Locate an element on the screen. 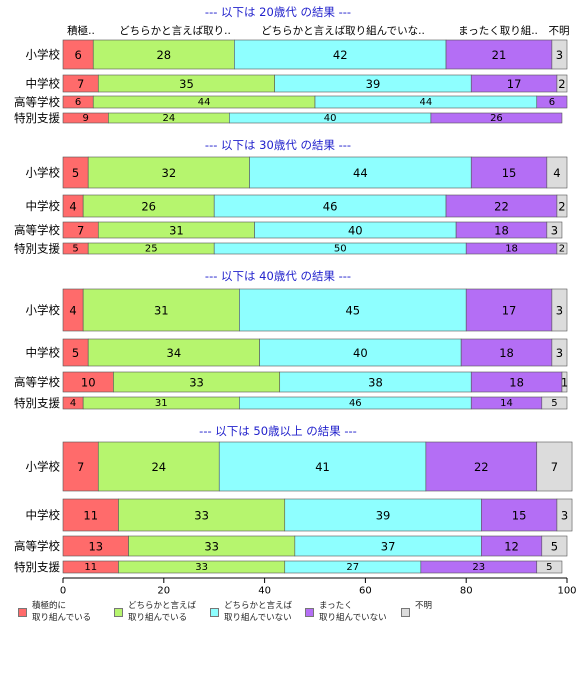 The image size is (580, 698). legend-label: 積極的に 取り組んでいる is located at coordinates (62, 612).